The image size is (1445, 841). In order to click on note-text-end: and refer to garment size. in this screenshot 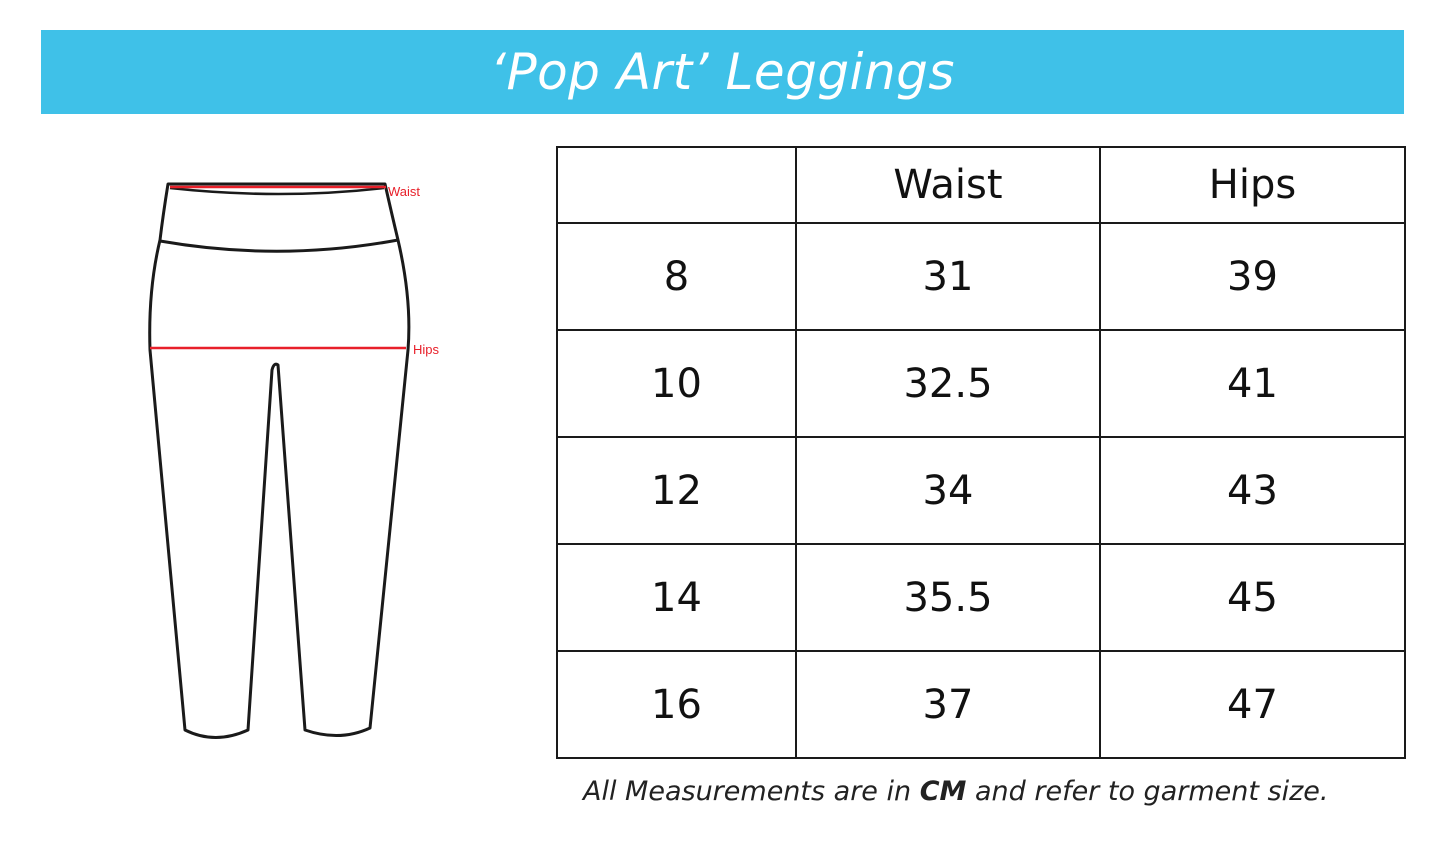, I will do `click(1147, 791)`.